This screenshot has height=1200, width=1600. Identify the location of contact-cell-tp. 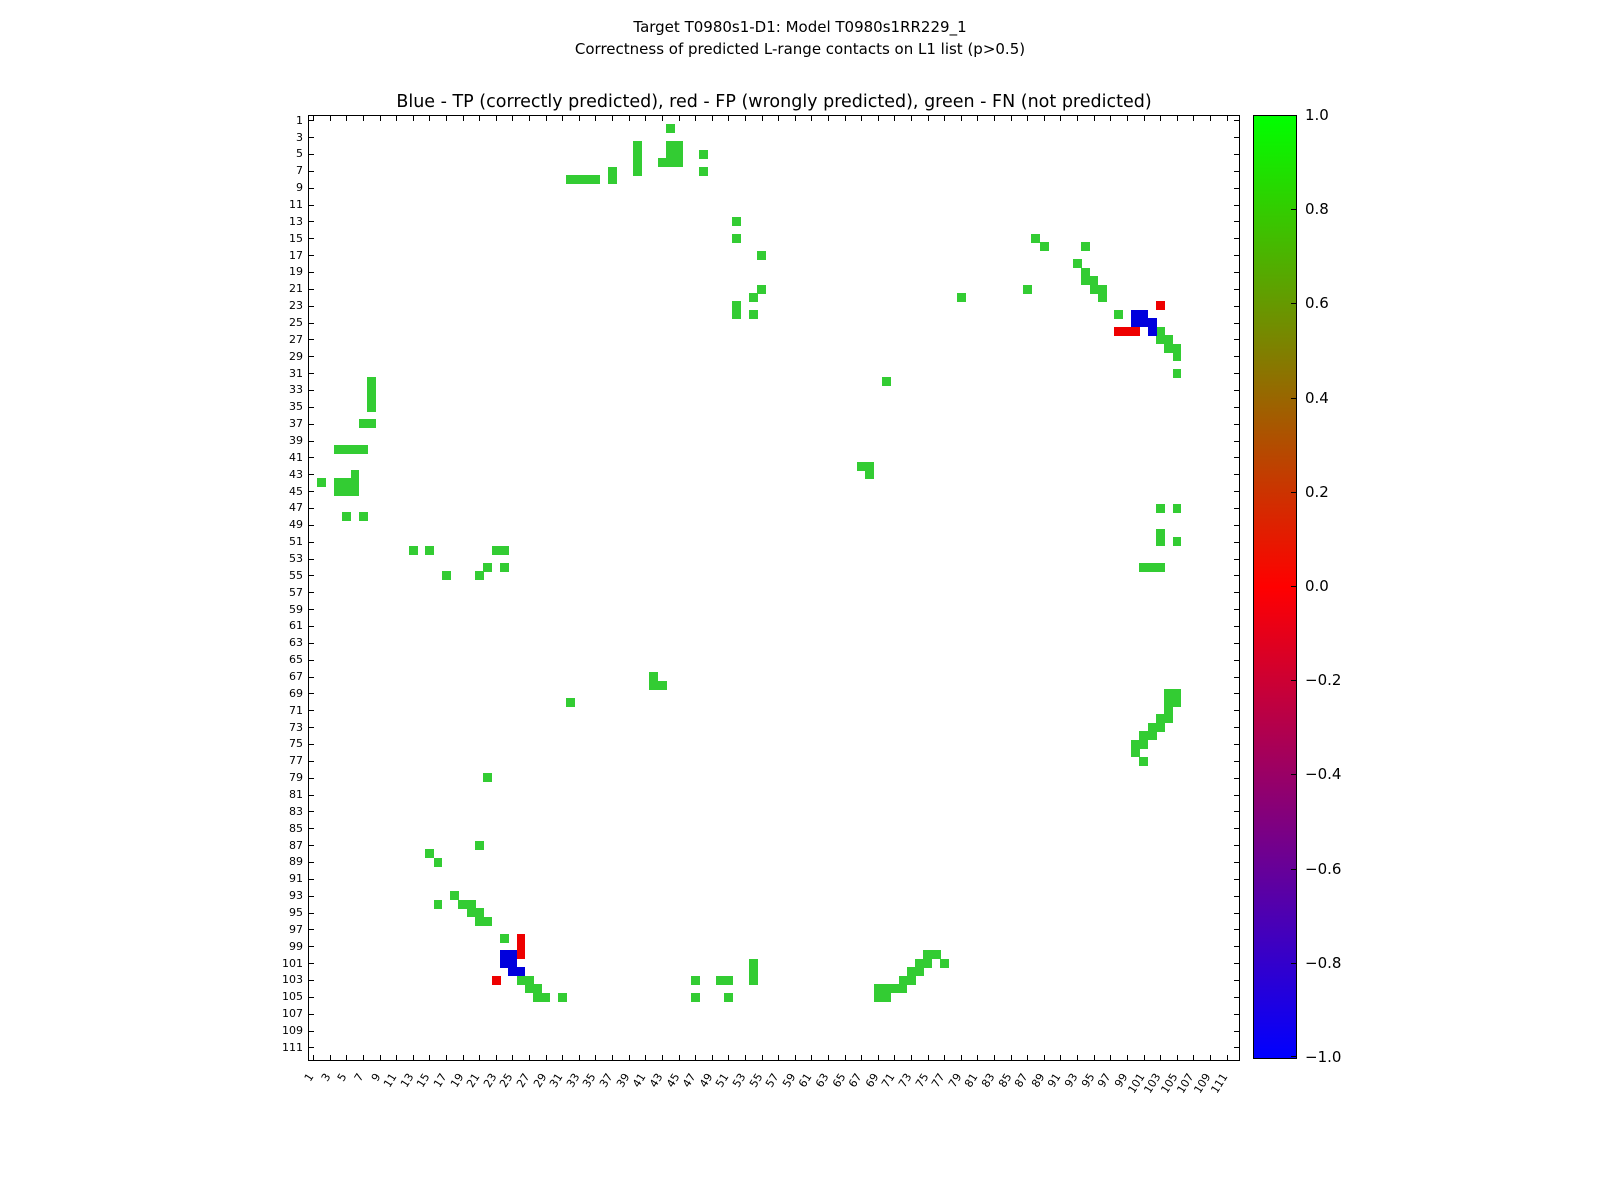
(513, 955).